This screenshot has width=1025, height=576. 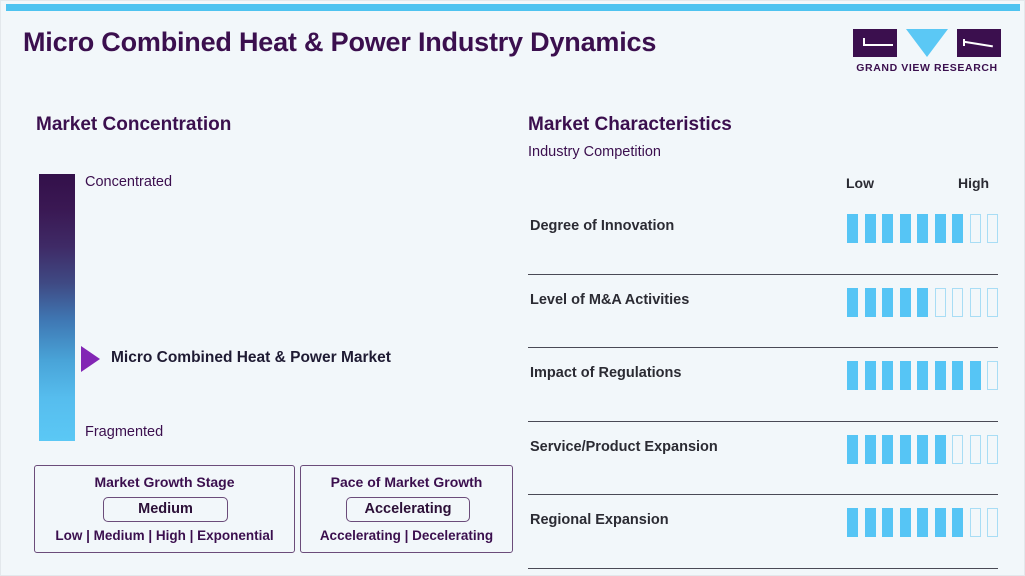 I want to click on logo-triangle-icon, so click(x=927, y=43).